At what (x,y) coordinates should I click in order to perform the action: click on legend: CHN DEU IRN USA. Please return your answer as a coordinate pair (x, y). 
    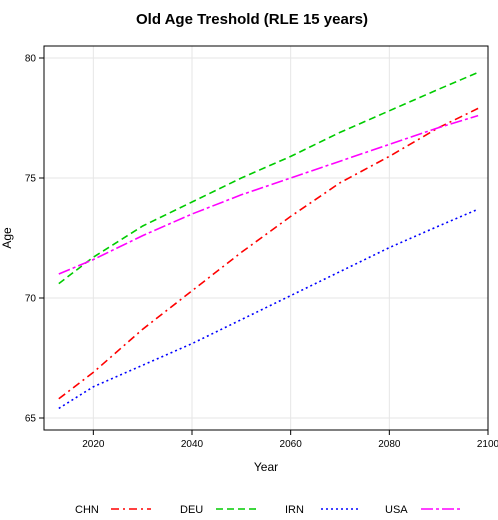
    Looking at the image, I should click on (268, 510).